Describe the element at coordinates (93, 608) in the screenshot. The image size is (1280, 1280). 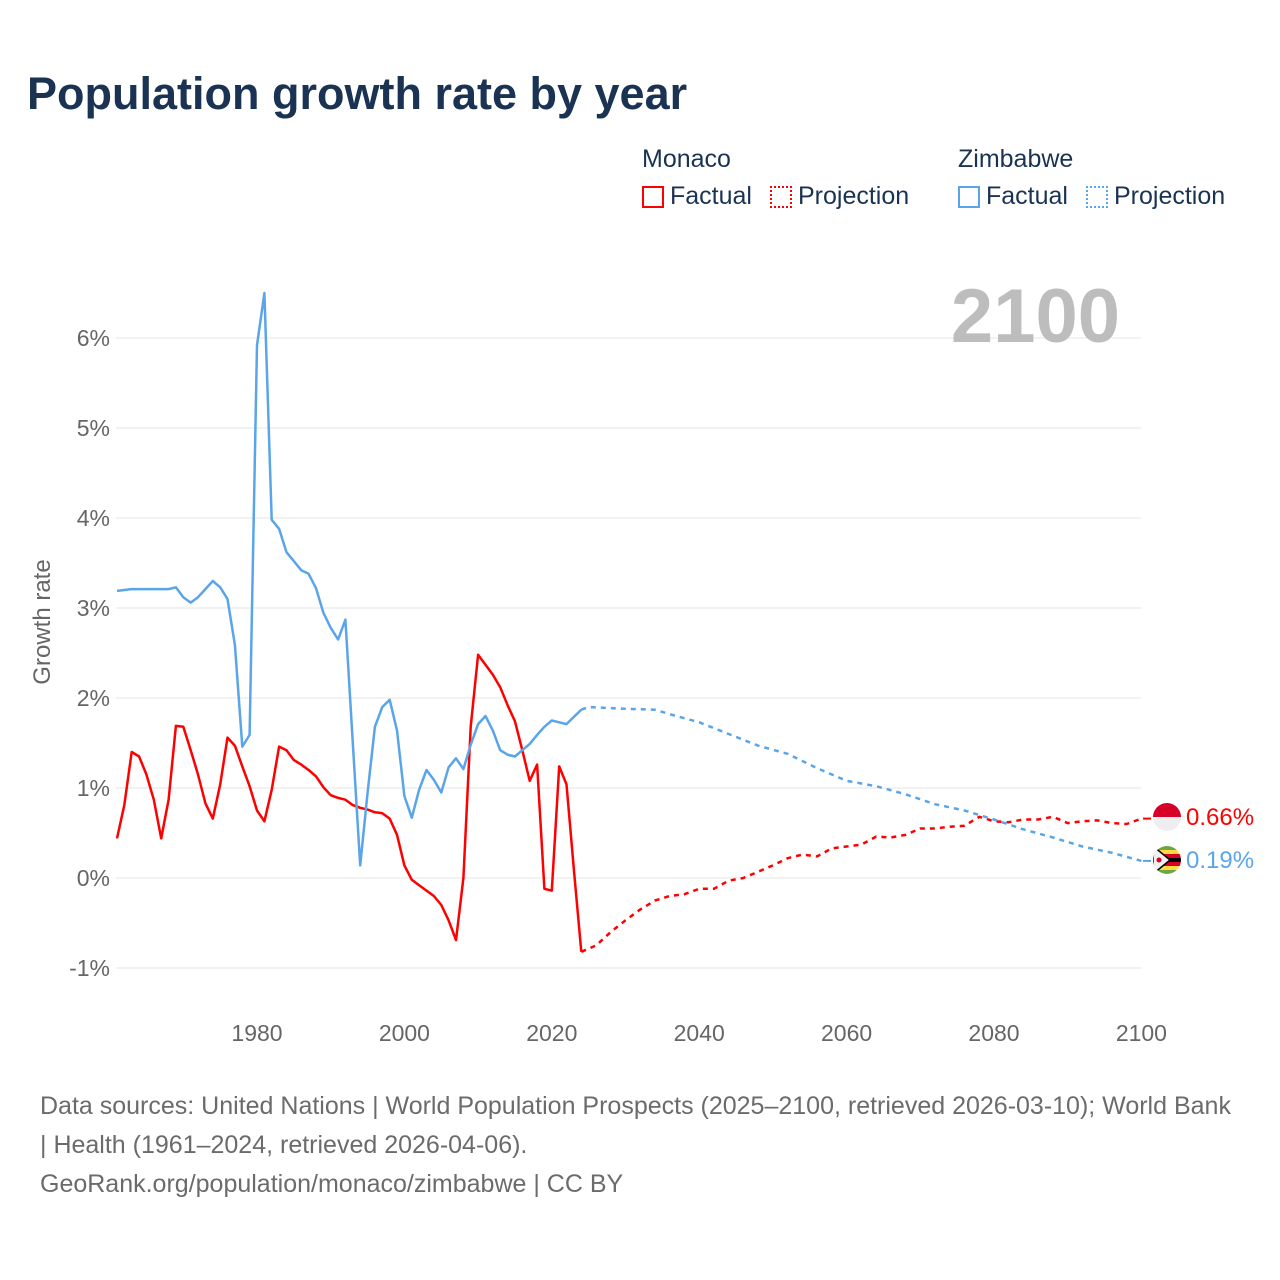
I see `y-tick-label: 3%` at that location.